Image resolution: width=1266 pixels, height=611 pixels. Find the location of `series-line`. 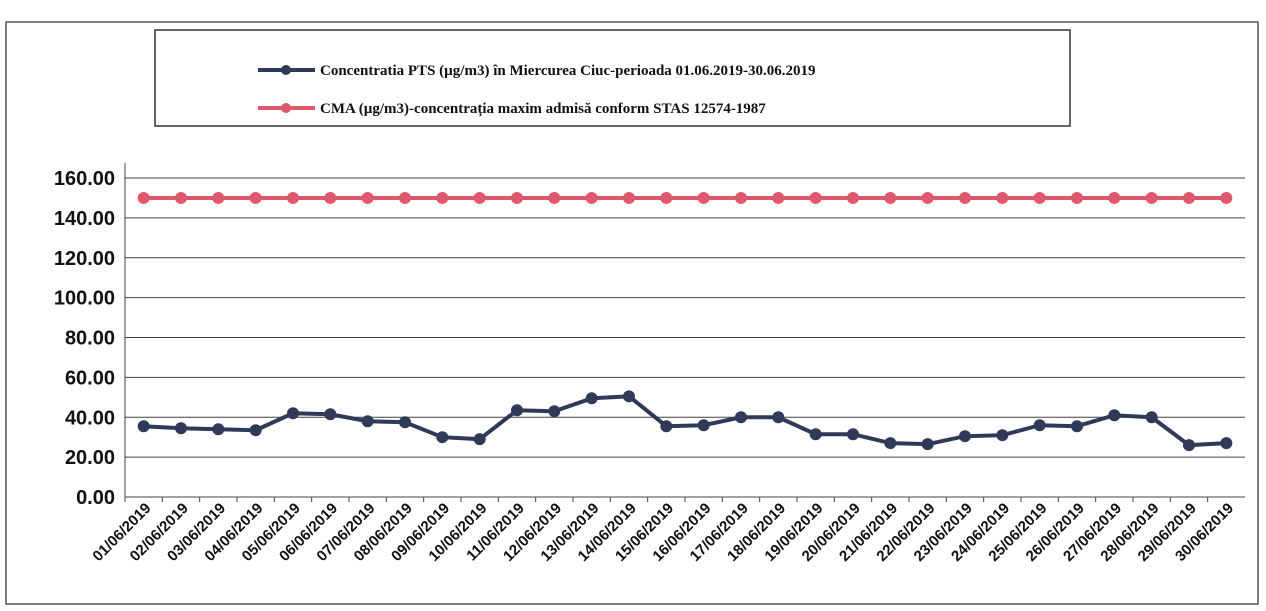

series-line is located at coordinates (685, 421).